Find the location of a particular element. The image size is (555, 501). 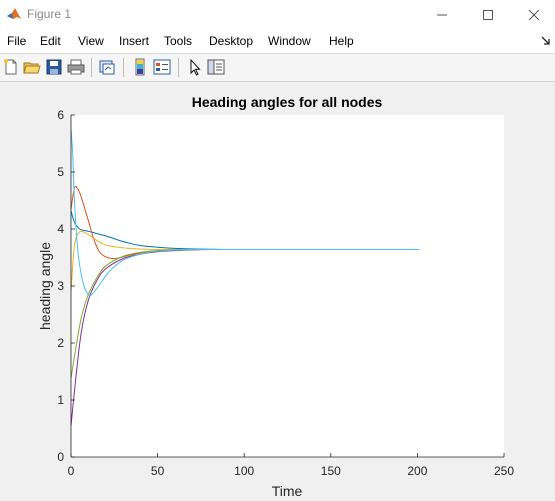

y-tick-label: 5 is located at coordinates (60, 172).